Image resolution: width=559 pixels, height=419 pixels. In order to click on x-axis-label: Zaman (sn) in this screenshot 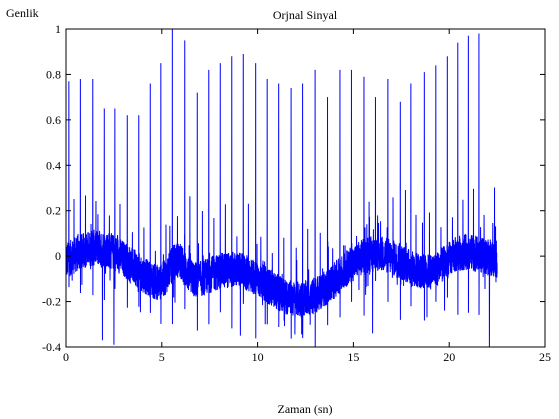, I will do `click(305, 409)`.